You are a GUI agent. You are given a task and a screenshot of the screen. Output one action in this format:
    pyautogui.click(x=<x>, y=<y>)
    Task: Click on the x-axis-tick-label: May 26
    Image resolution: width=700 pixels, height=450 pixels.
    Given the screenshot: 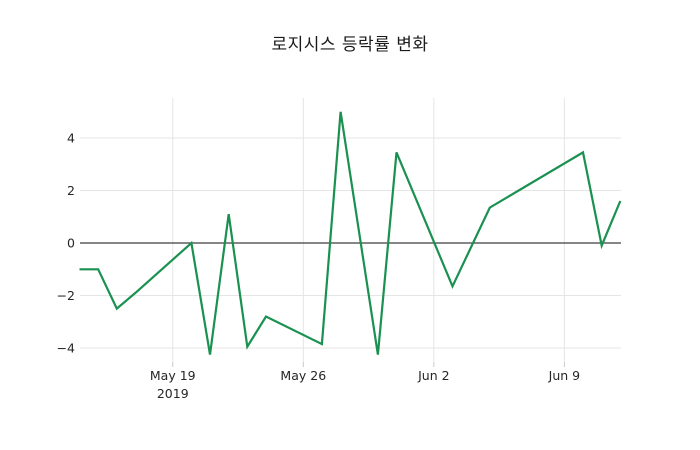 What is the action you would take?
    pyautogui.click(x=303, y=375)
    